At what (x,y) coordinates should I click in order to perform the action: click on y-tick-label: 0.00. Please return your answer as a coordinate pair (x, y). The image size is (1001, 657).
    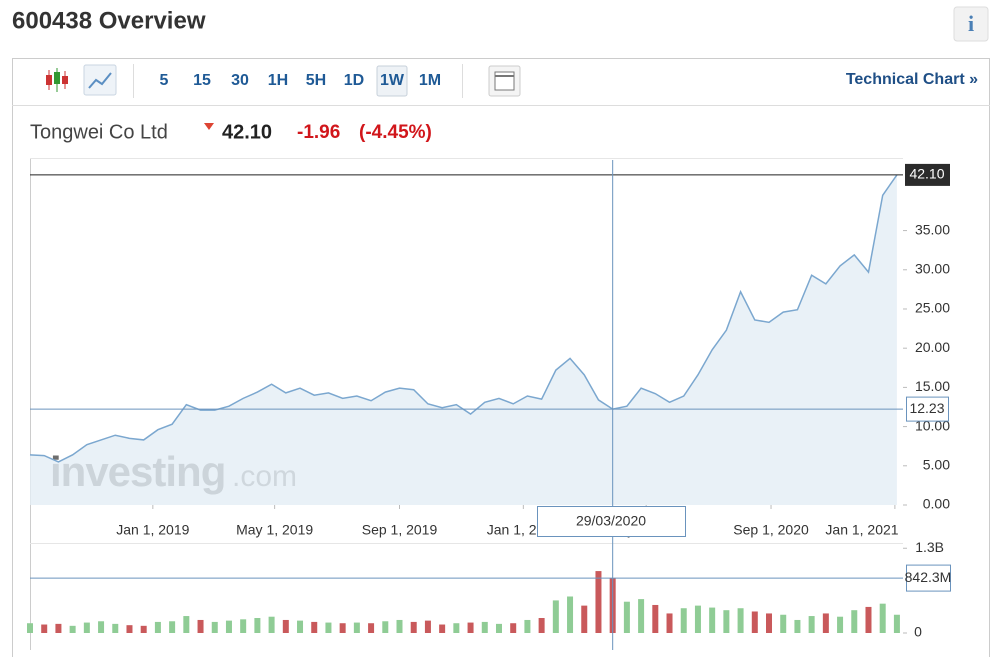
    Looking at the image, I should click on (936, 504).